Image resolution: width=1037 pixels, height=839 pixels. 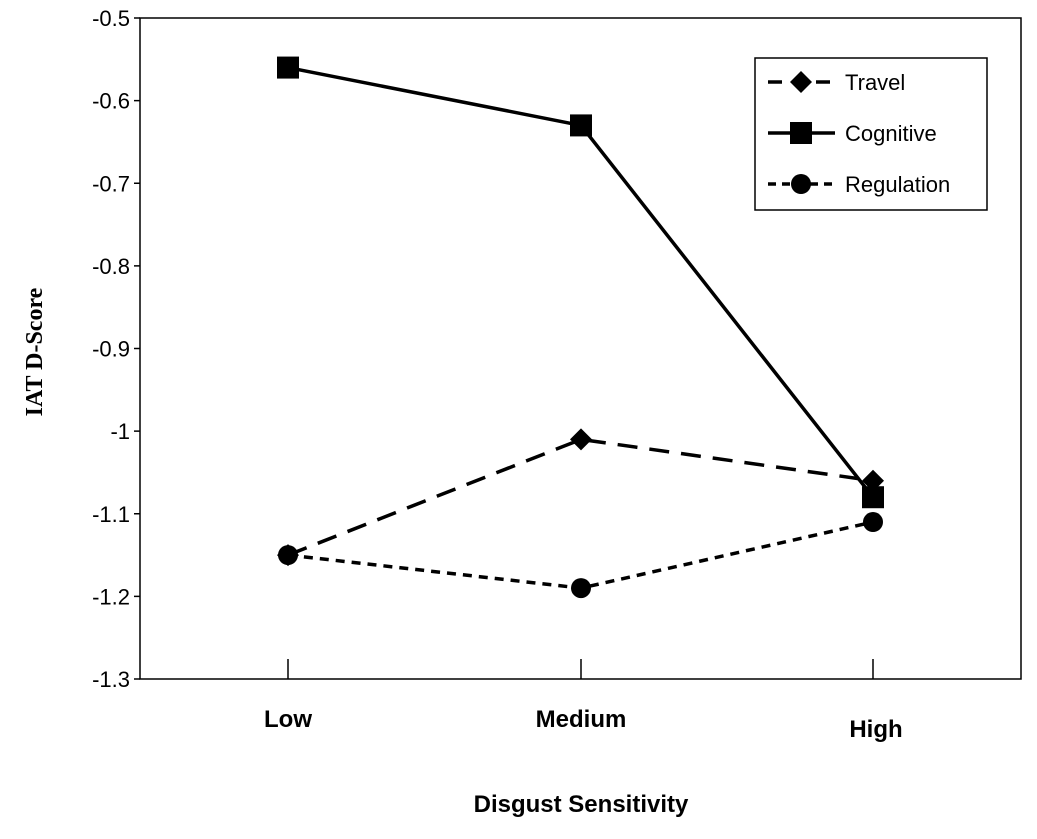 What do you see at coordinates (580, 555) in the screenshot?
I see `series-regulation` at bounding box center [580, 555].